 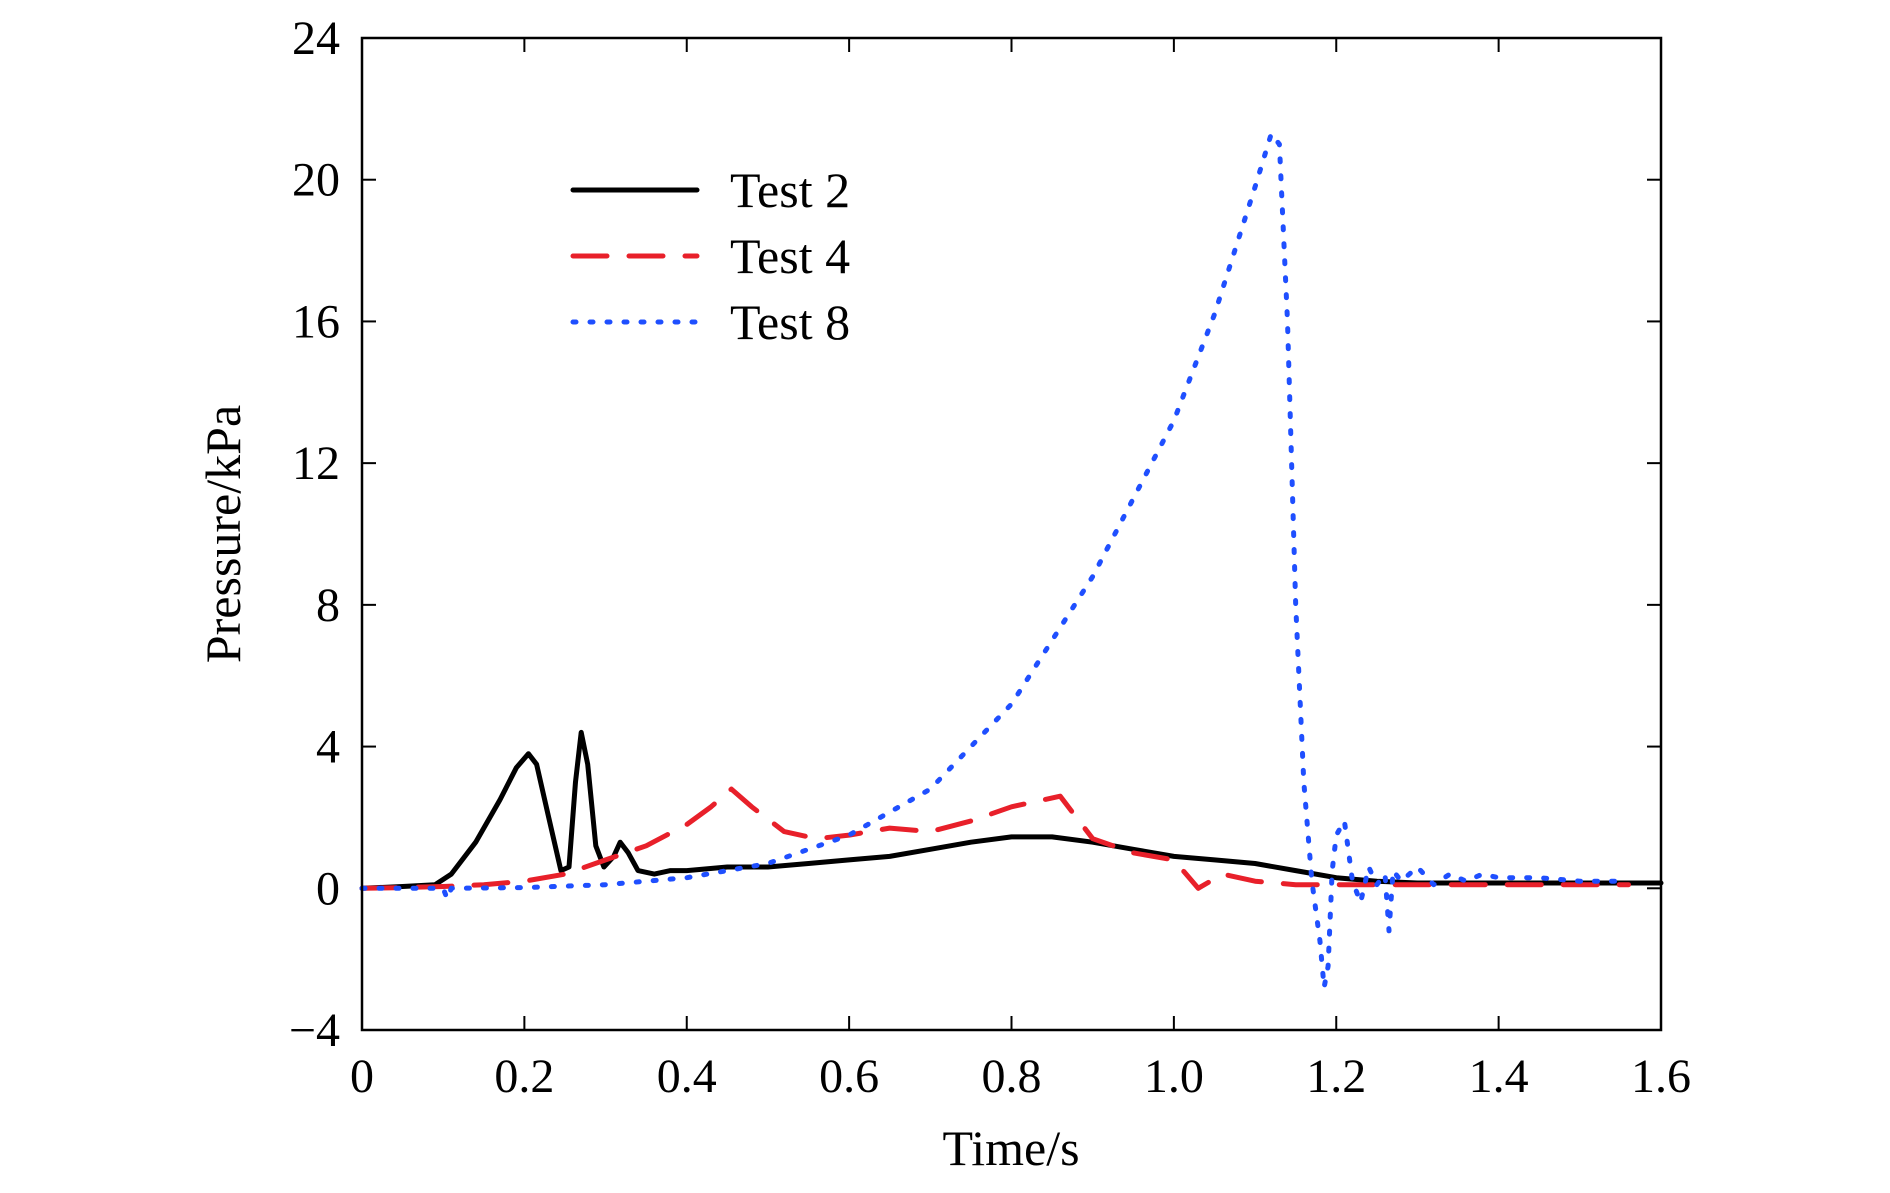 What do you see at coordinates (316, 38) in the screenshot?
I see `y-tick-label: 24` at bounding box center [316, 38].